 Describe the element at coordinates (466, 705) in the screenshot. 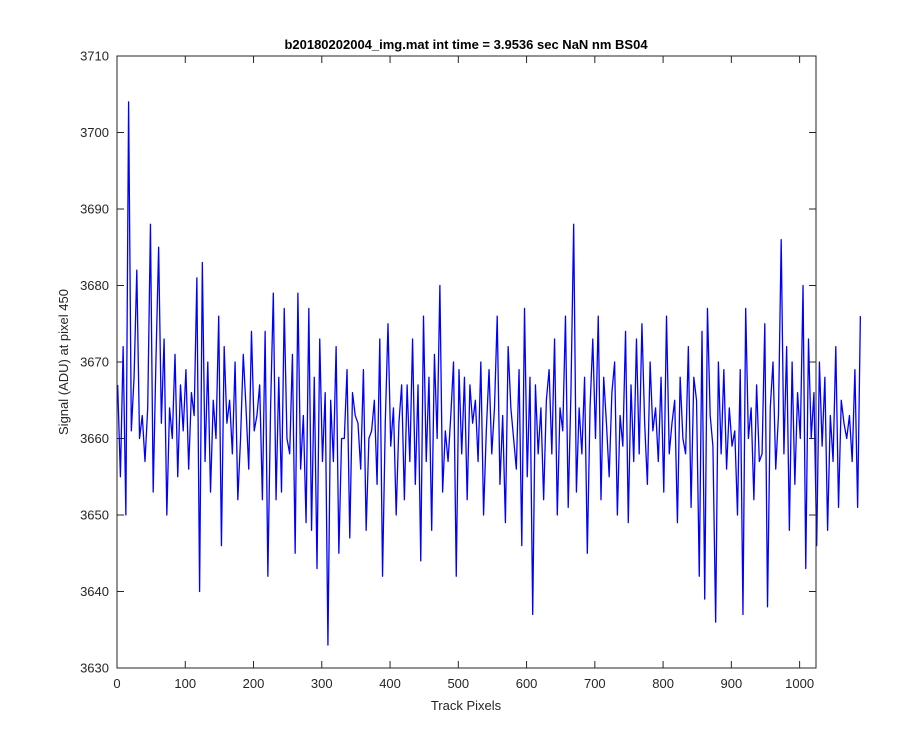

I see `x-axis-title: Track Pixels` at that location.